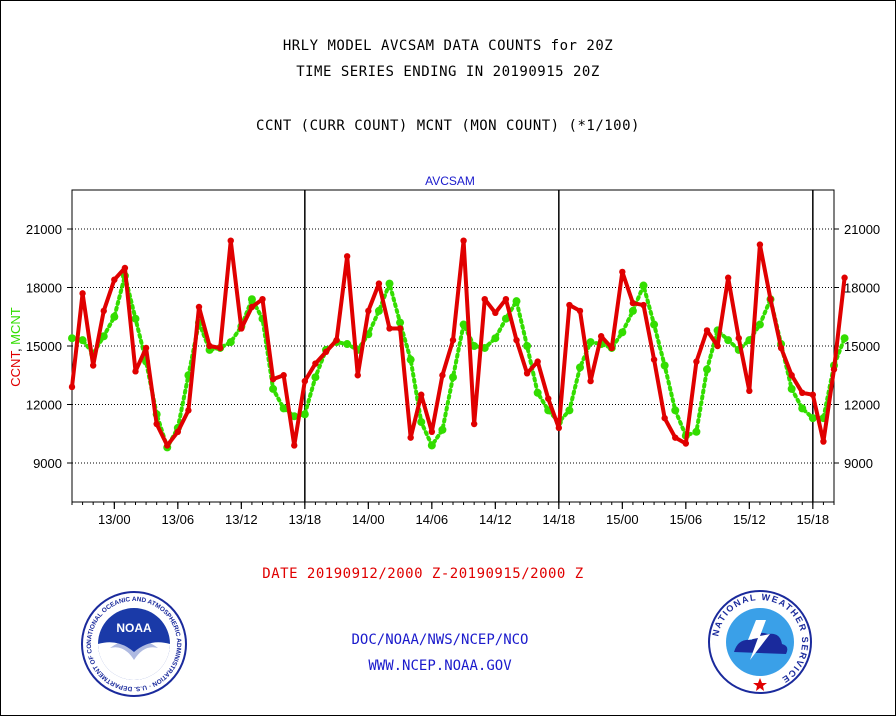 The image size is (896, 716). What do you see at coordinates (495, 519) in the screenshot?
I see `x-tick-label: 14/12` at bounding box center [495, 519].